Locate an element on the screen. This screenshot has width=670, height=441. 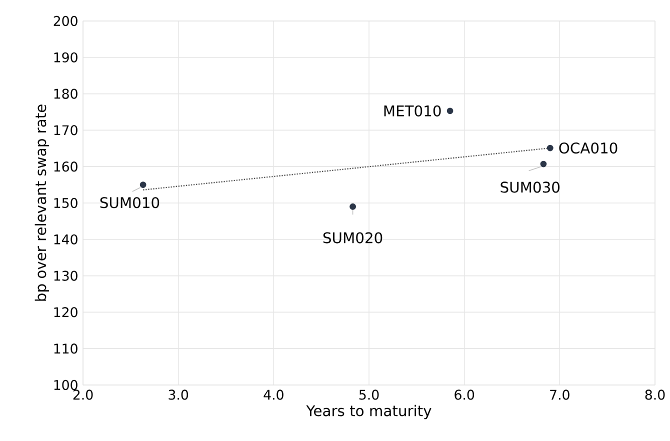
y-tick-label: 100 is located at coordinates (66, 385).